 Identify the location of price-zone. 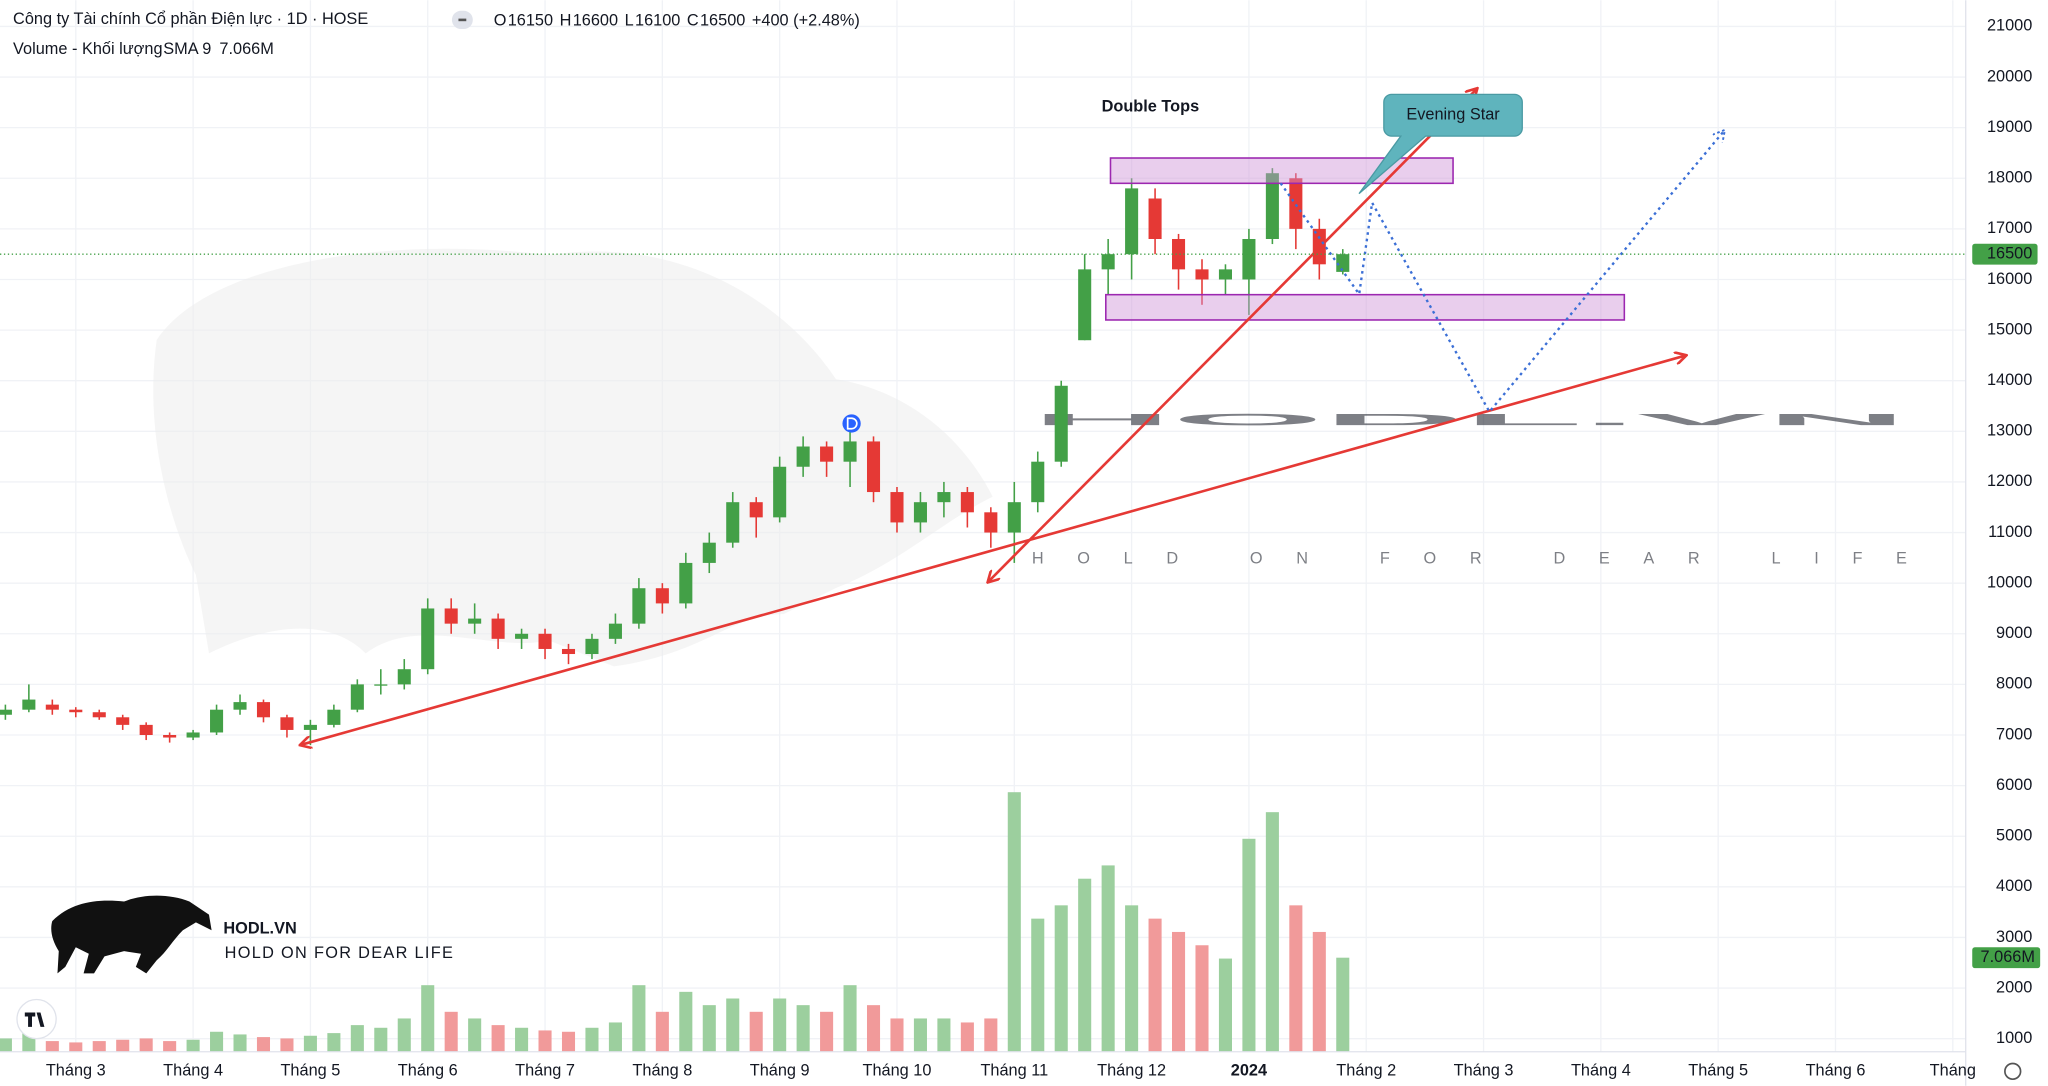
(1365, 307).